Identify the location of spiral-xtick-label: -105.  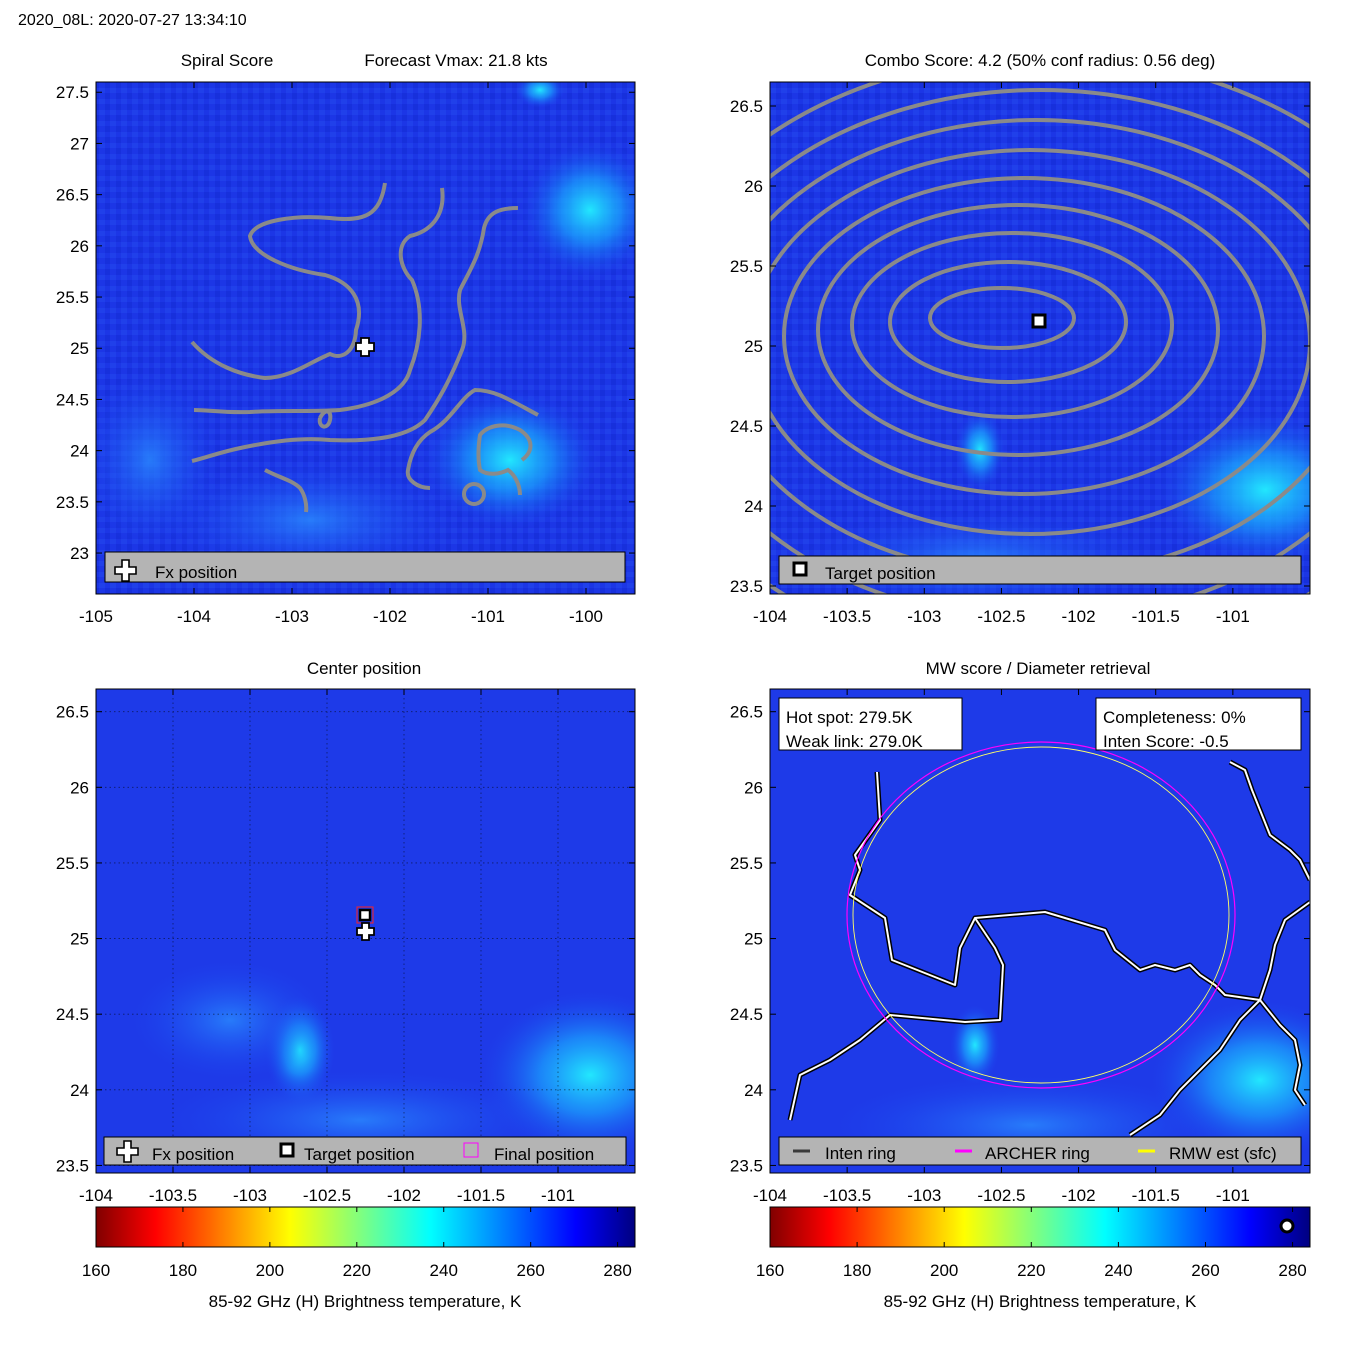
(96, 616).